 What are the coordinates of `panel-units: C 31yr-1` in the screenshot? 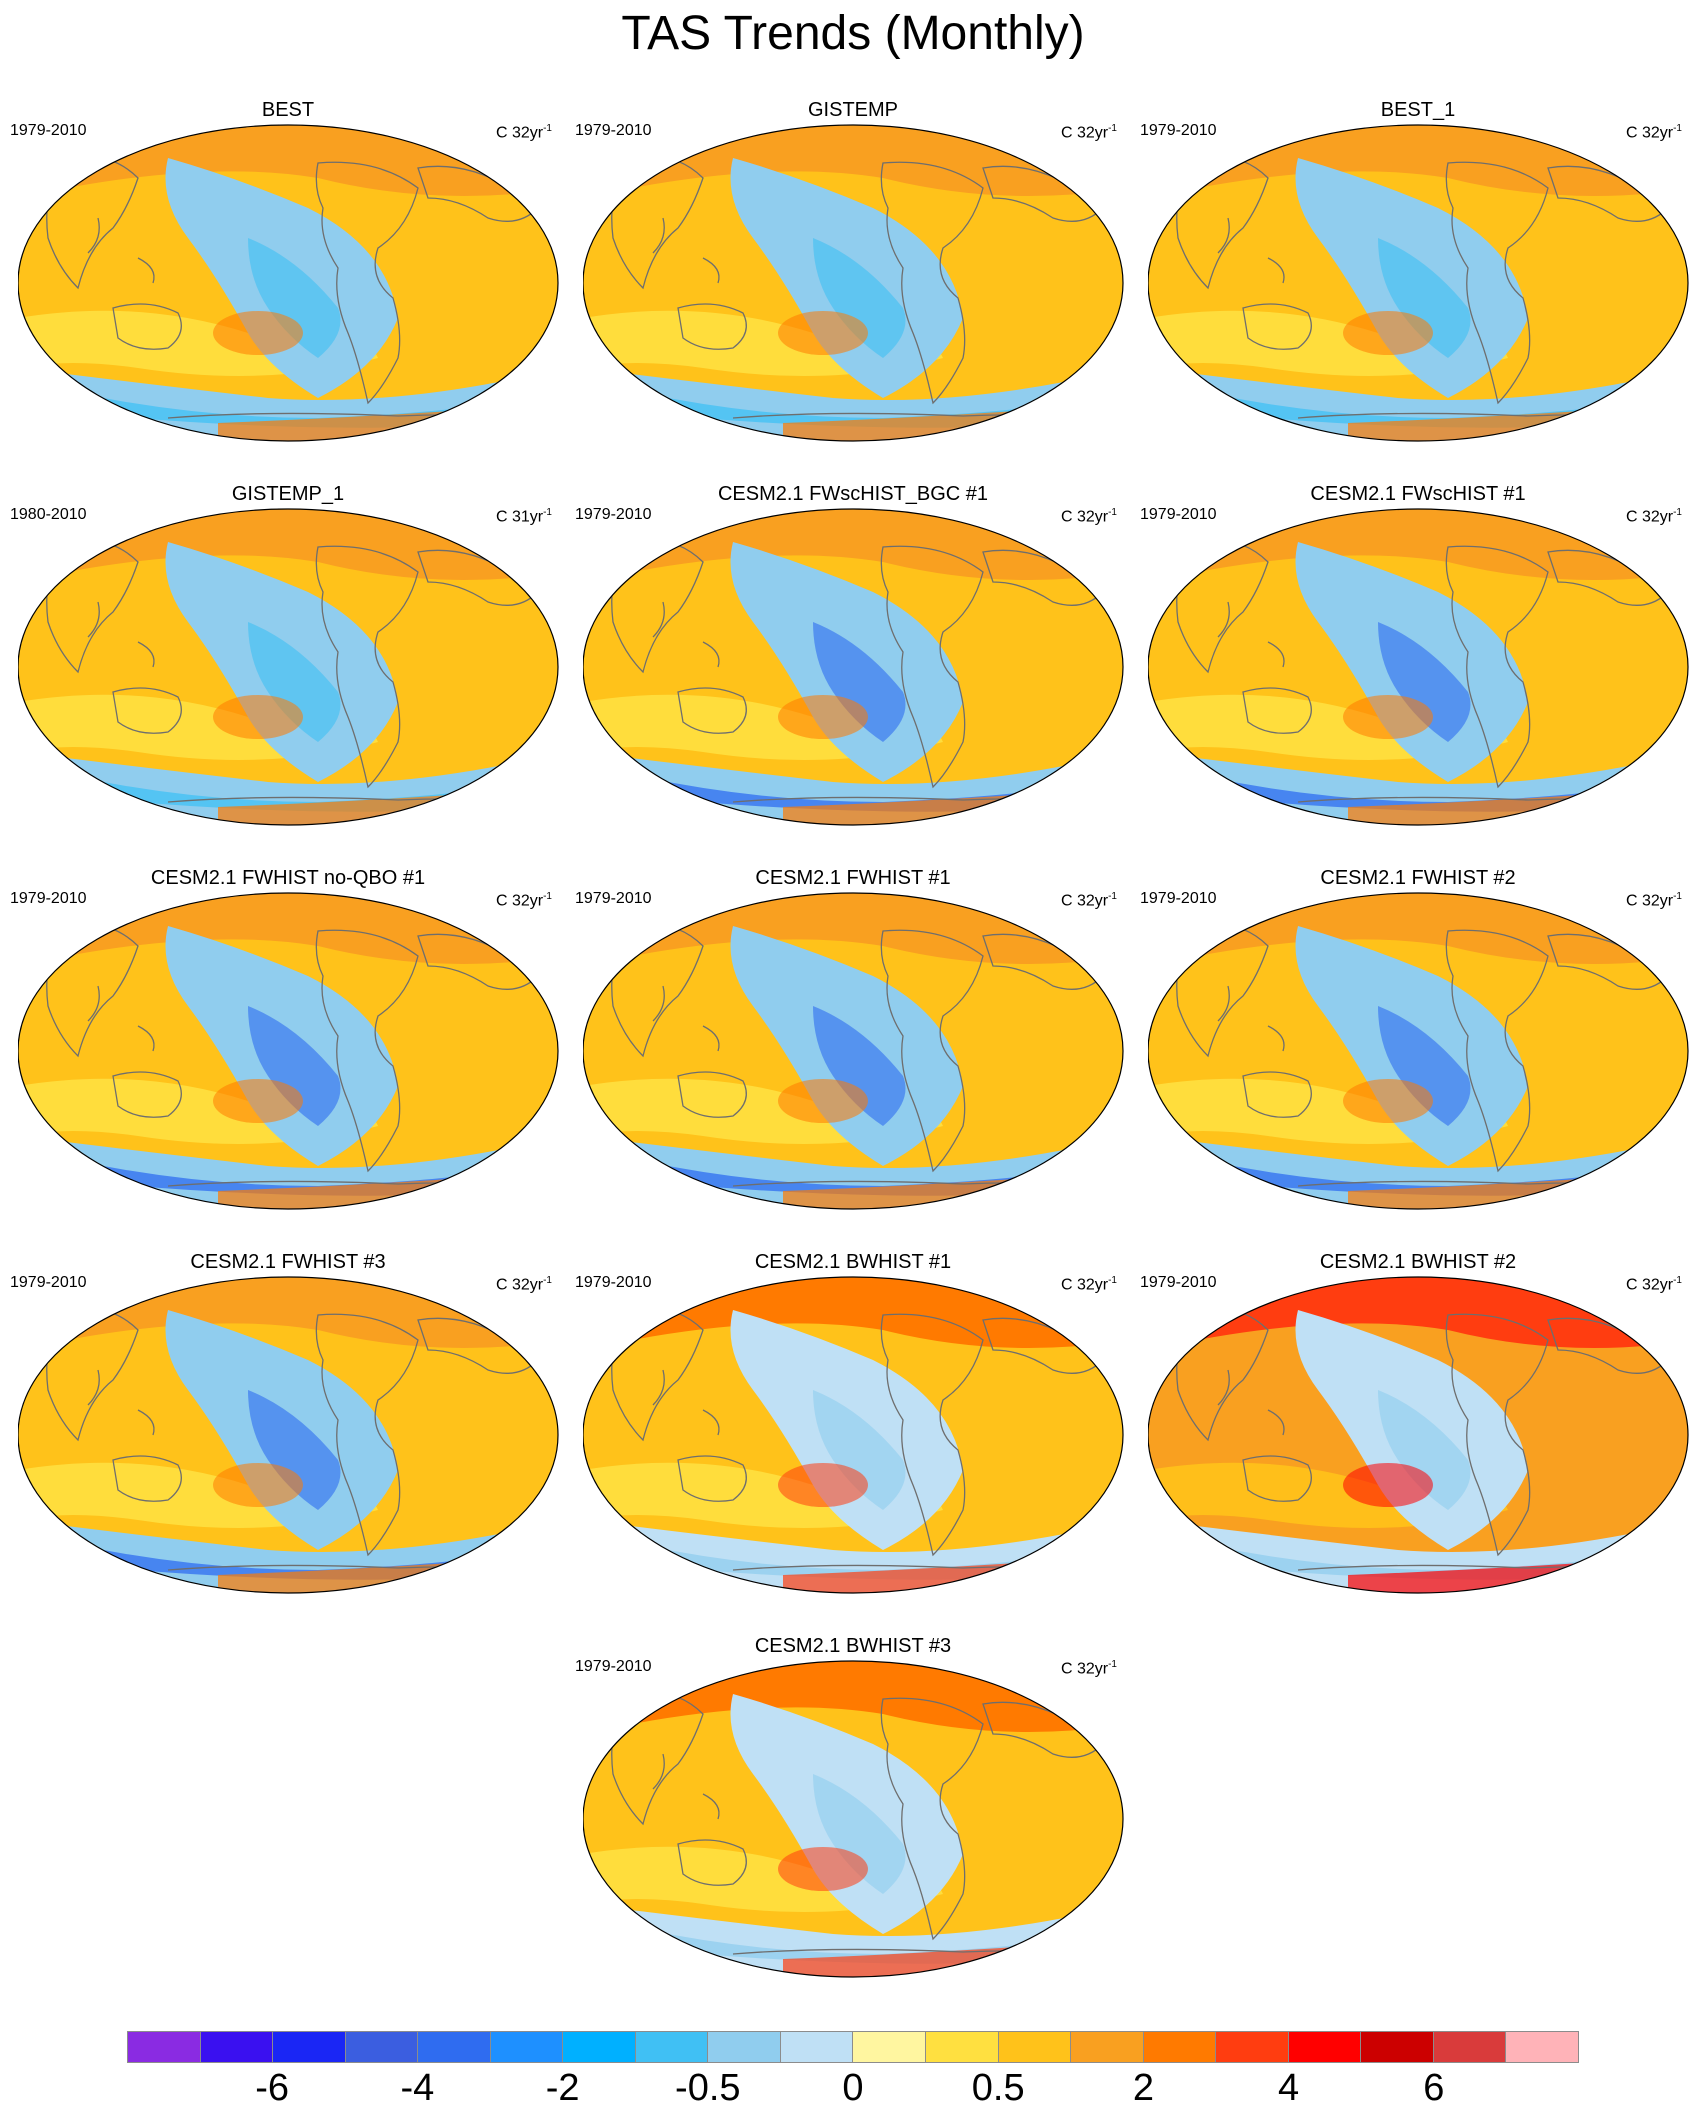 It's located at (524, 515).